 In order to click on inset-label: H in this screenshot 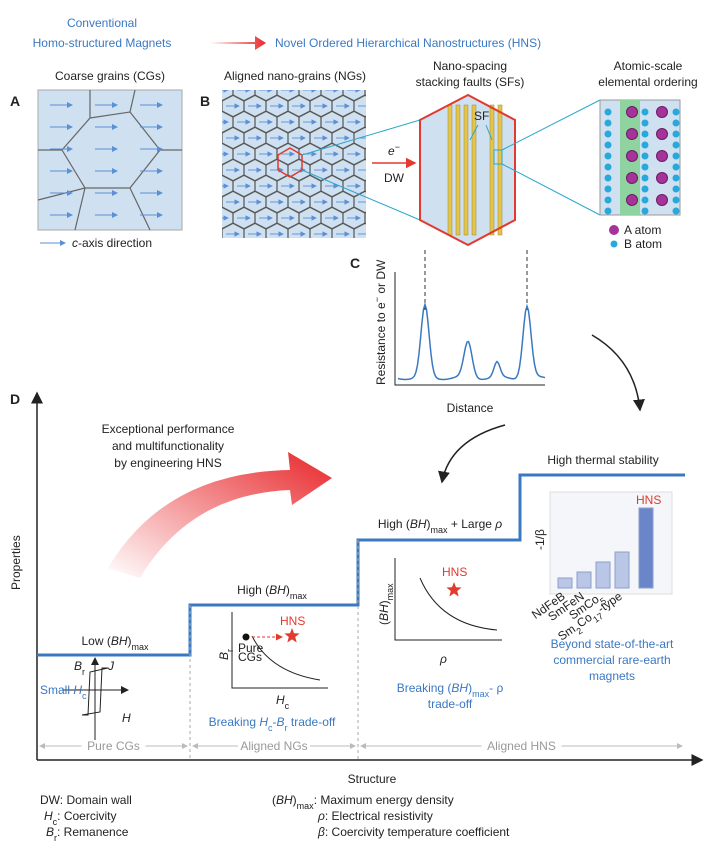, I will do `click(126, 718)`.